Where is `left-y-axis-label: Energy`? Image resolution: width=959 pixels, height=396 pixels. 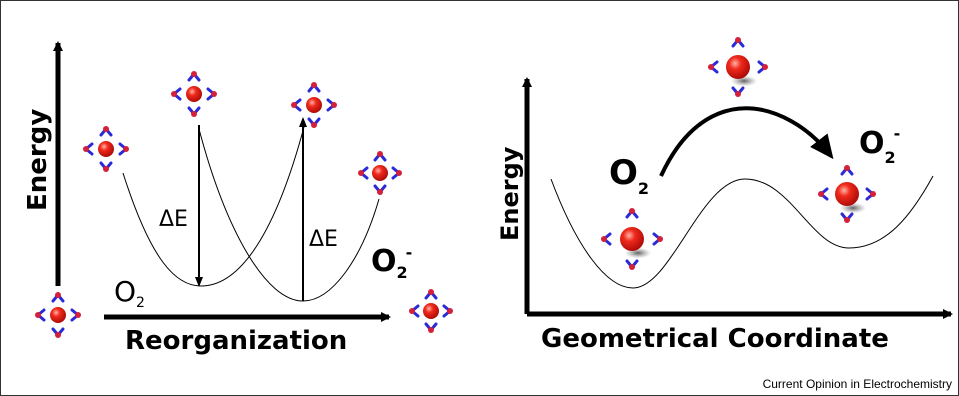 left-y-axis-label: Energy is located at coordinates (38, 160).